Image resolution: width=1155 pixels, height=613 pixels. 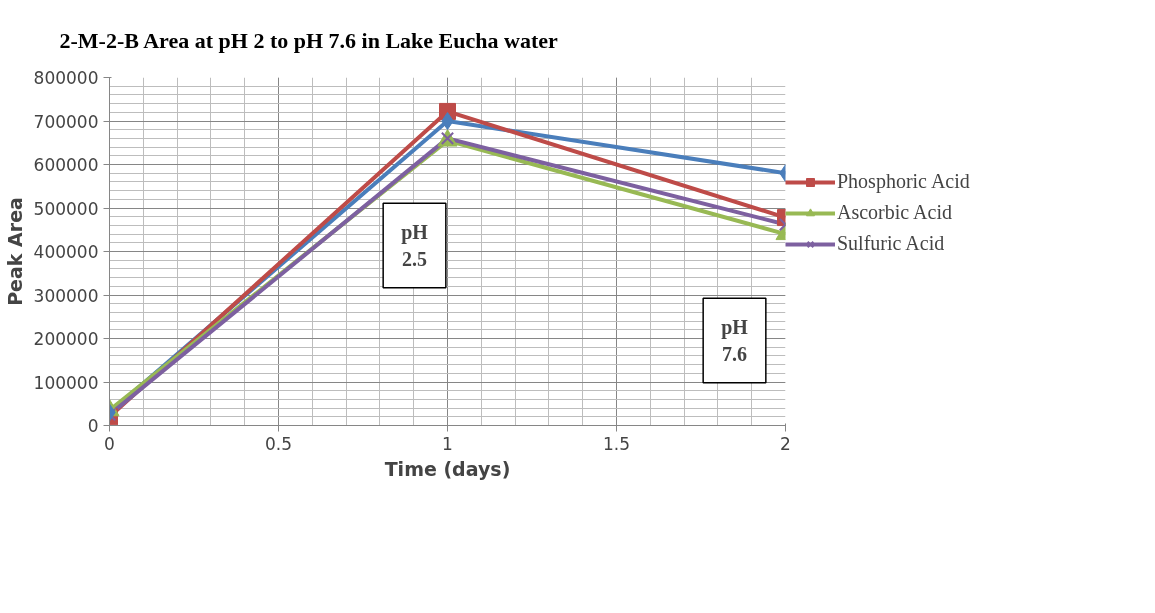 I want to click on y-tick-label: 200000, so click(x=66, y=339).